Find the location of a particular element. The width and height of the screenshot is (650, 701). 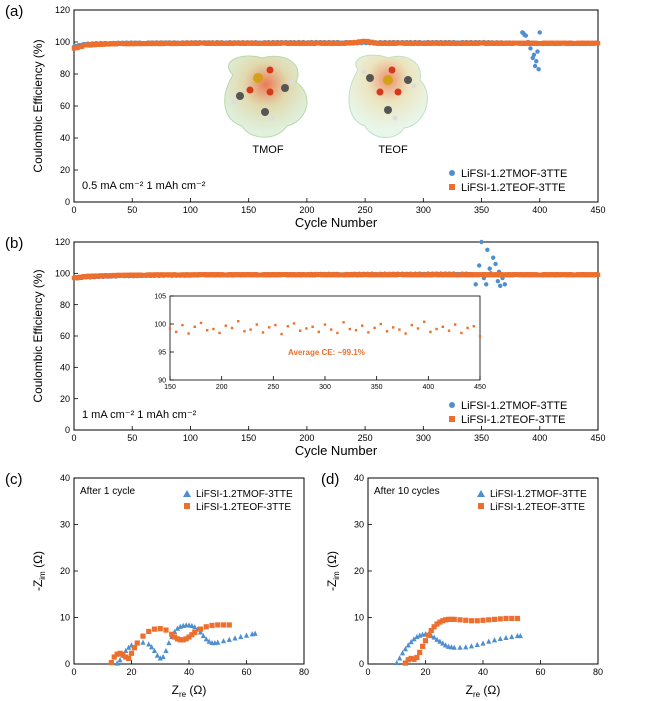

panel-d-ytick-label: 10 is located at coordinates (359, 618).